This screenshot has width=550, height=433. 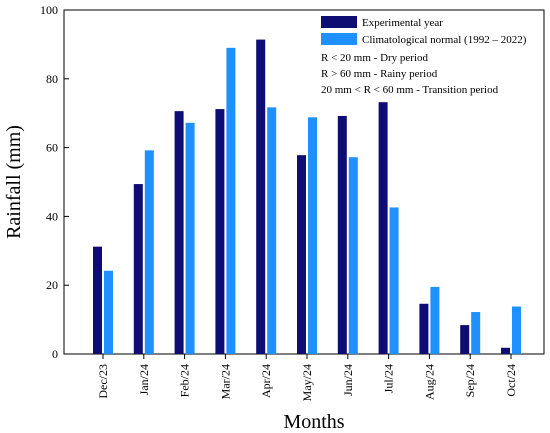 What do you see at coordinates (52, 216) in the screenshot?
I see `y-tick-label: 40` at bounding box center [52, 216].